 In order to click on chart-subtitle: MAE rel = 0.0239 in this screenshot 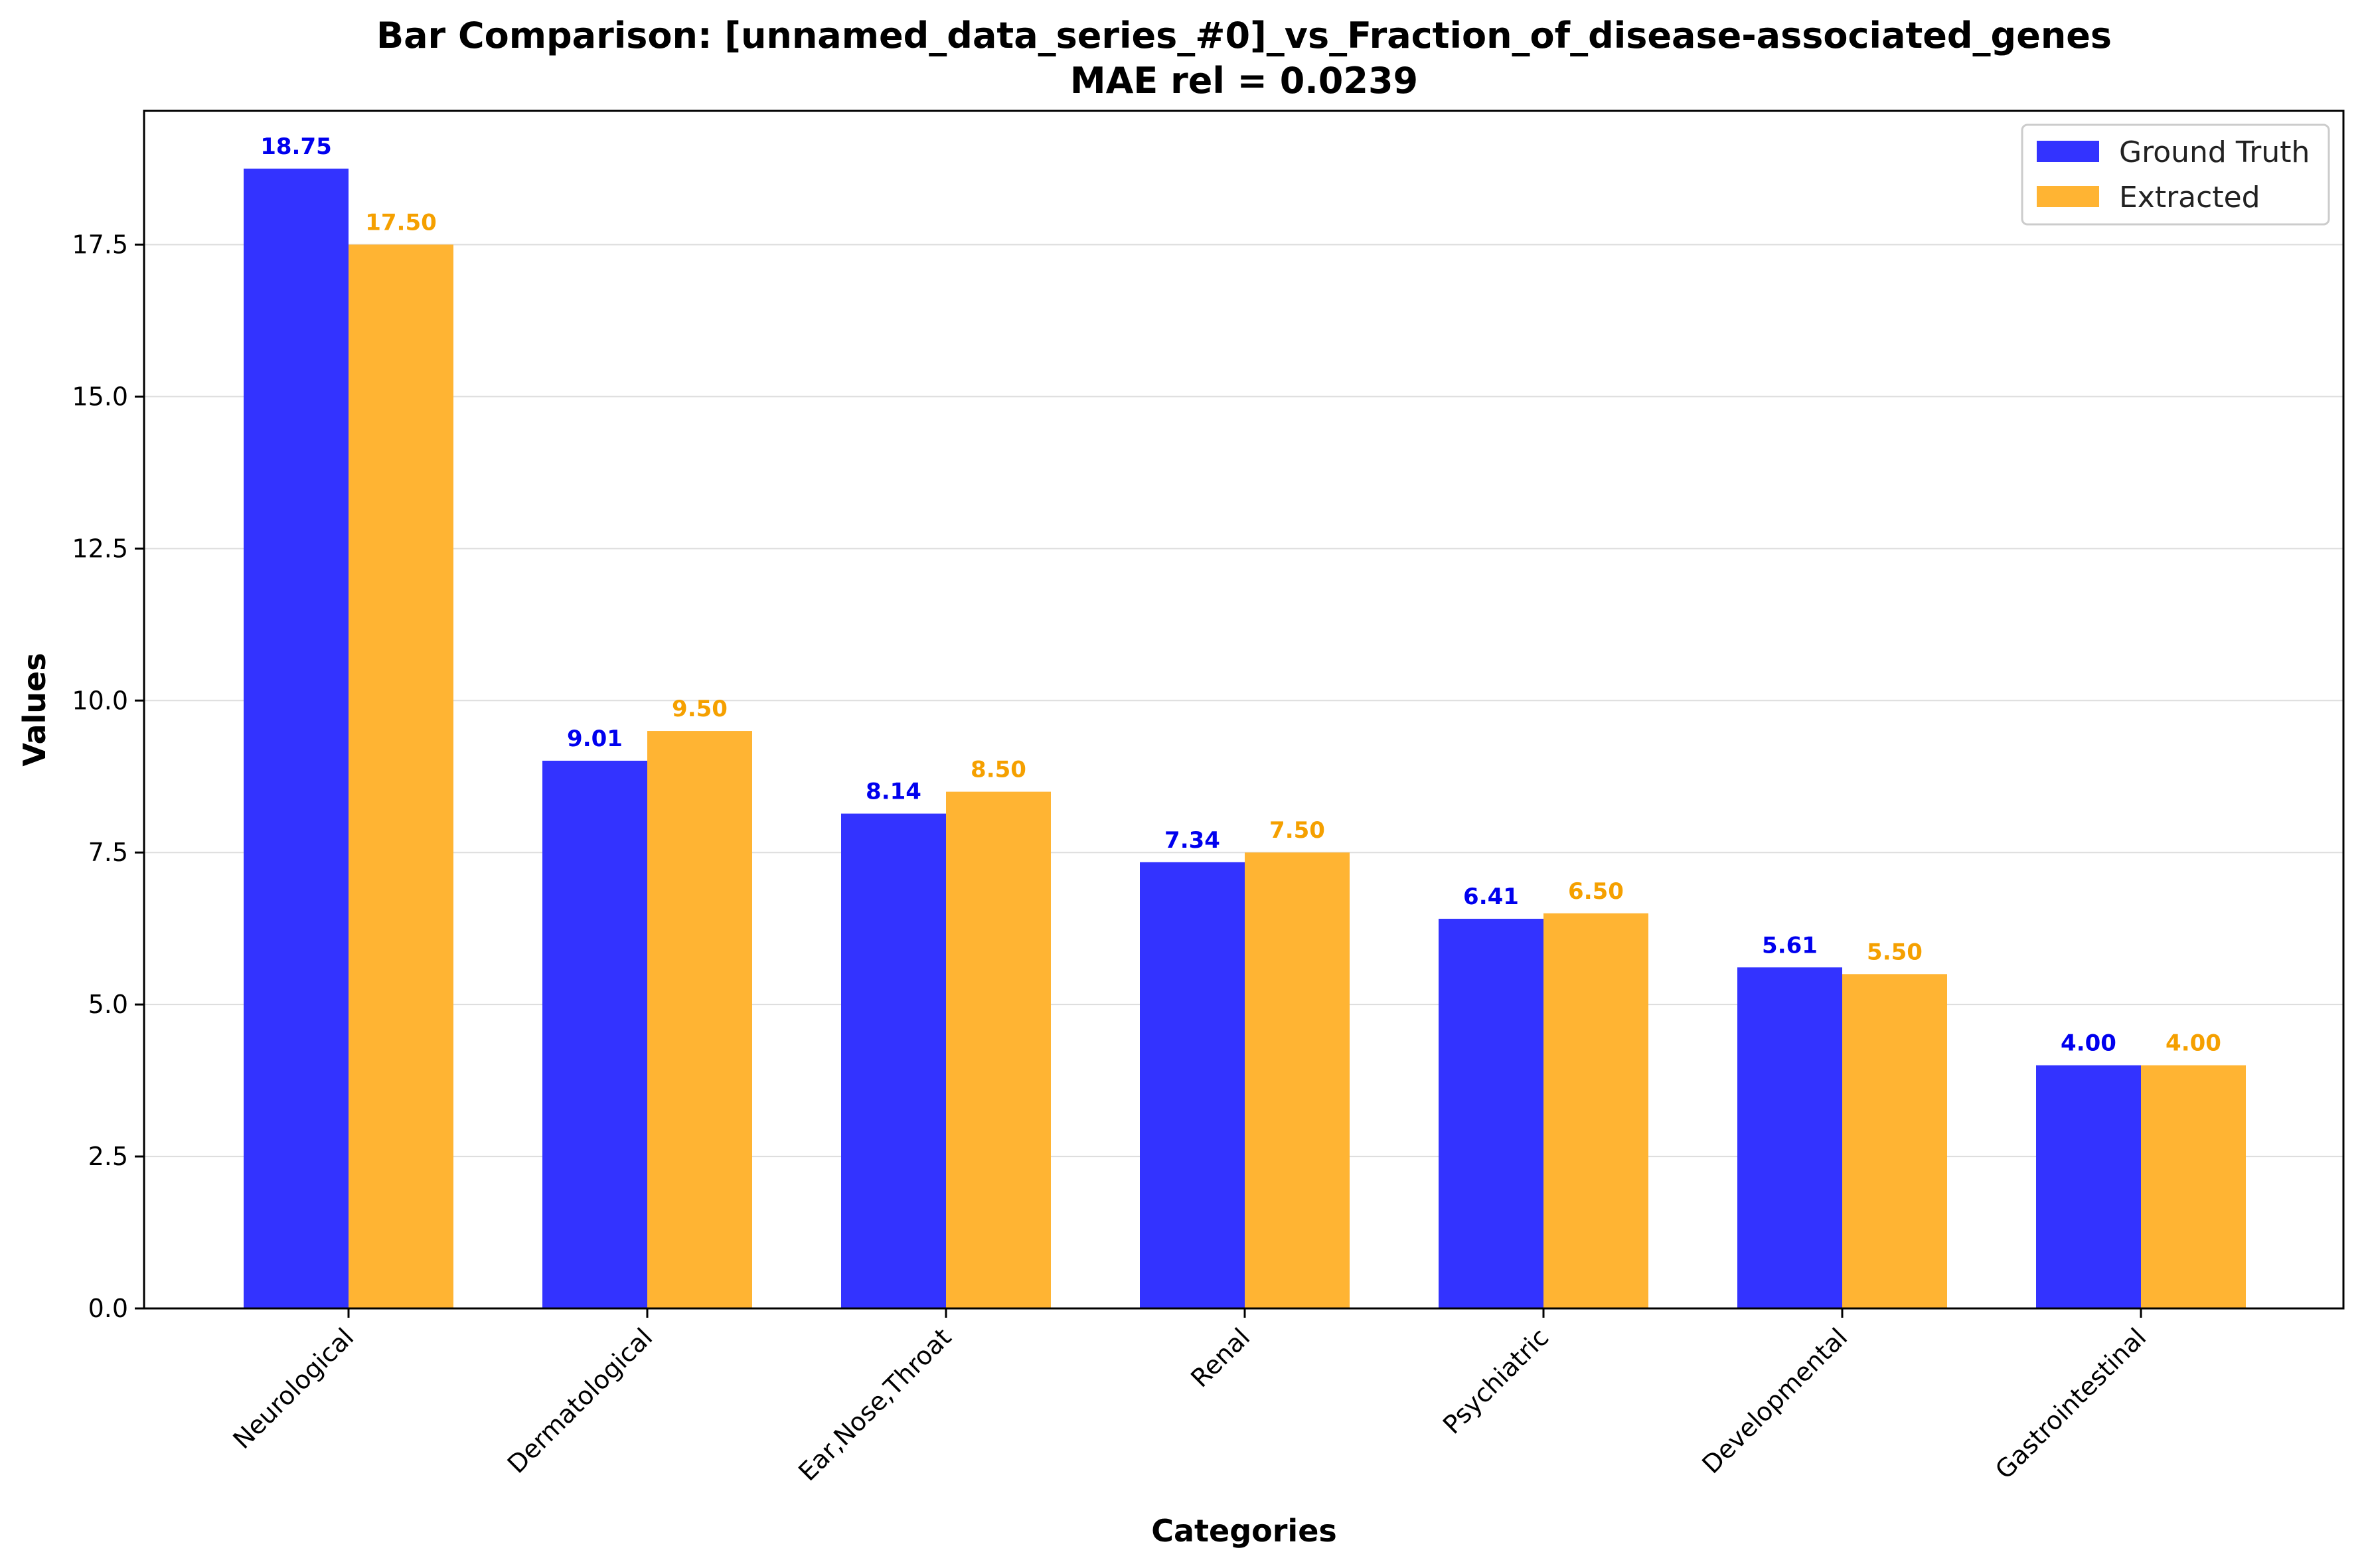, I will do `click(1244, 81)`.